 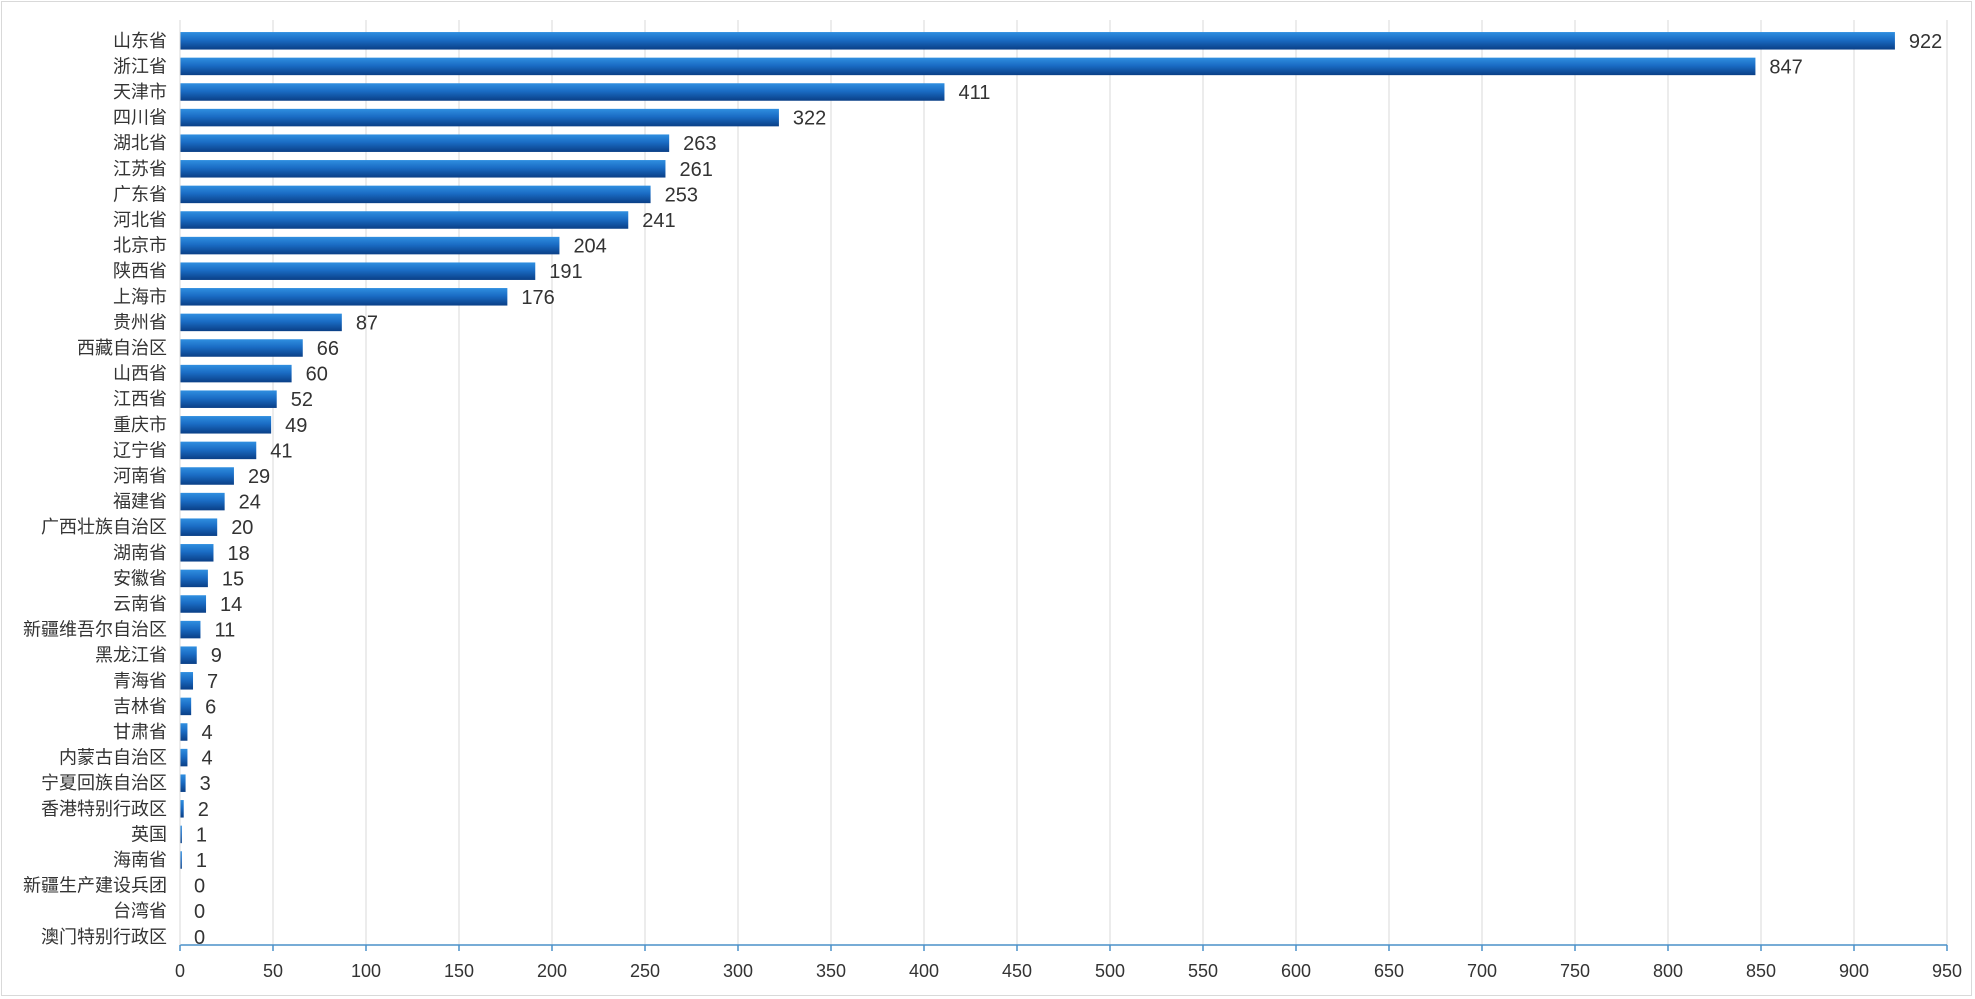 What do you see at coordinates (281, 451) in the screenshot?
I see `value-label: 41` at bounding box center [281, 451].